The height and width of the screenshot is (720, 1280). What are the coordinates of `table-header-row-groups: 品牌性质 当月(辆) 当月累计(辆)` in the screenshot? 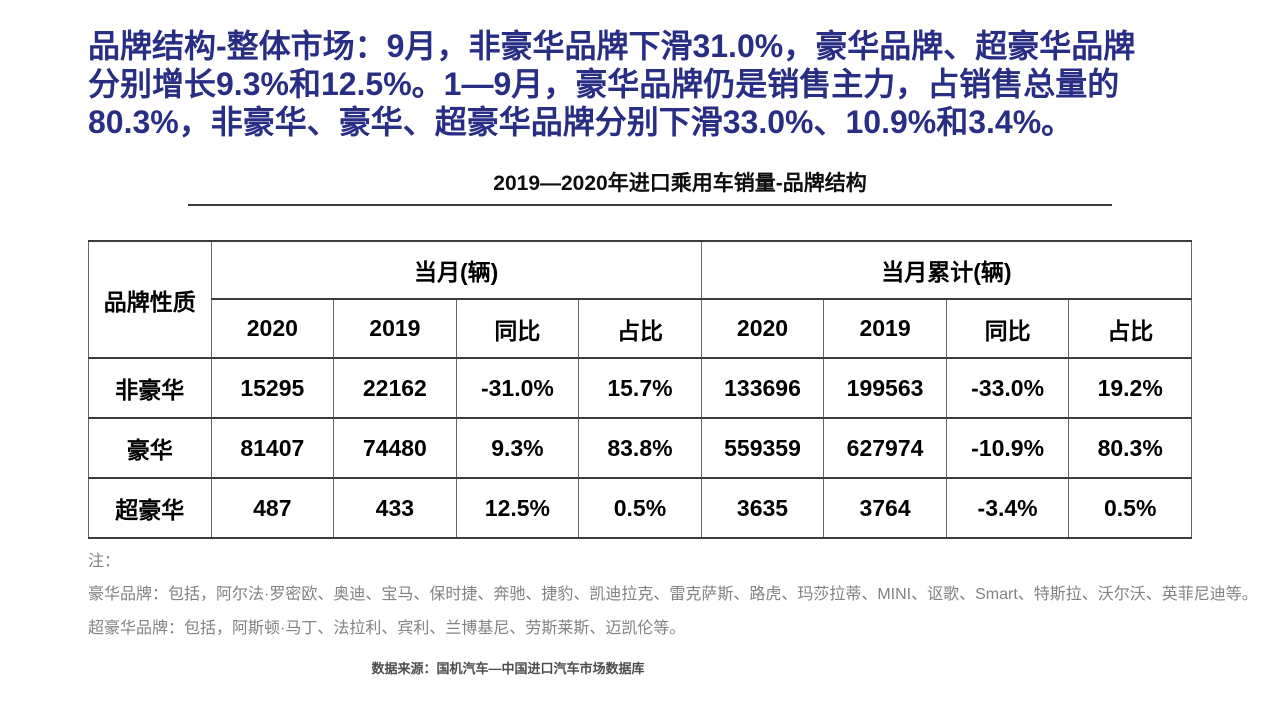 It's located at (640, 299).